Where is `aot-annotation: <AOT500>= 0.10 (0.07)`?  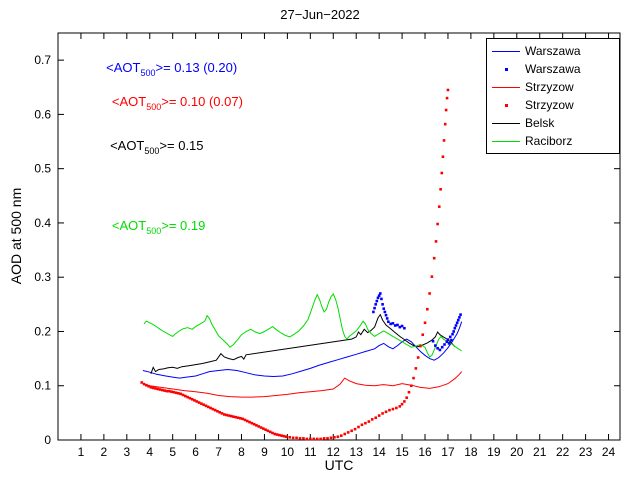 aot-annotation: <AOT500>= 0.10 (0.07) is located at coordinates (177, 103).